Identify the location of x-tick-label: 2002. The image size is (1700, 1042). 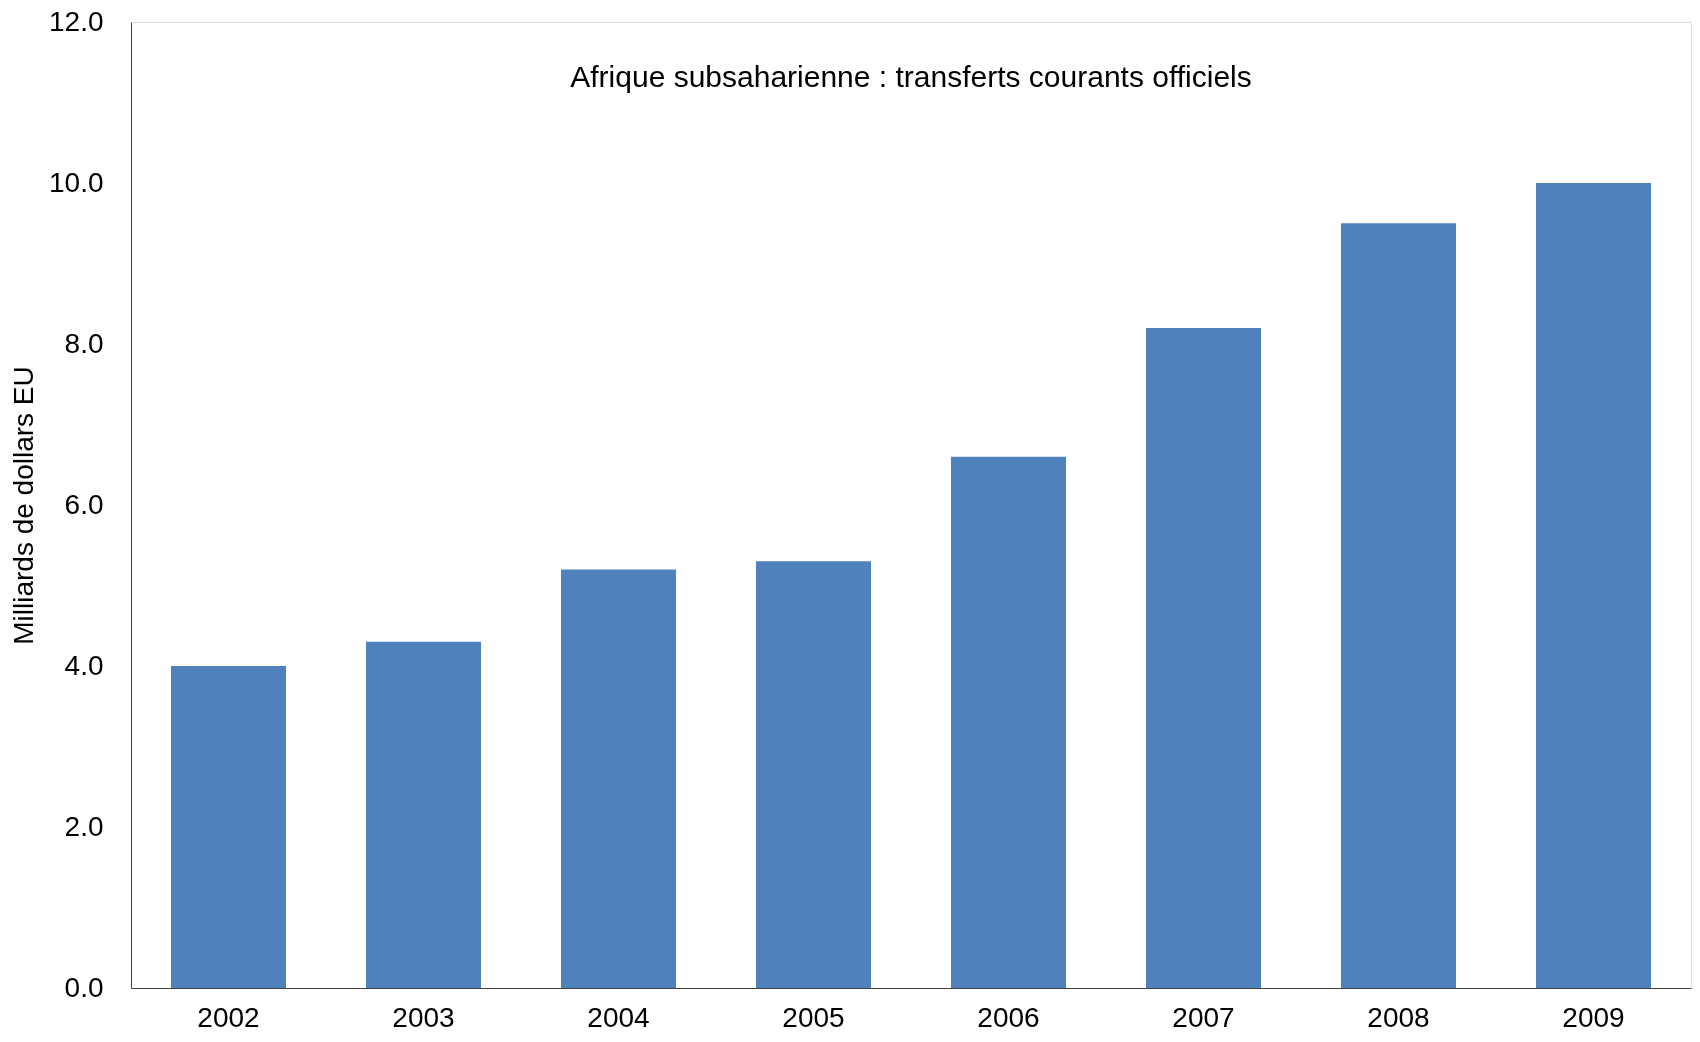
(228, 1017).